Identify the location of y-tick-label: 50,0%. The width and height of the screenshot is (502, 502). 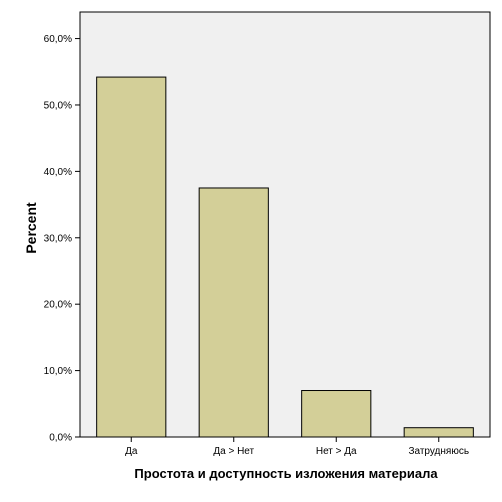
(58, 105).